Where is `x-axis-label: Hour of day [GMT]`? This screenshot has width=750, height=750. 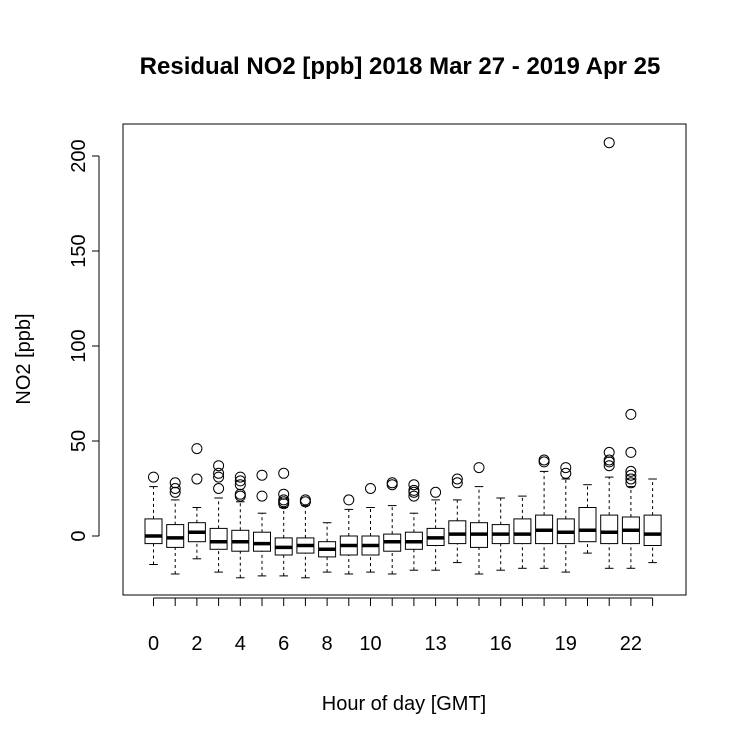 x-axis-label: Hour of day [GMT] is located at coordinates (404, 704).